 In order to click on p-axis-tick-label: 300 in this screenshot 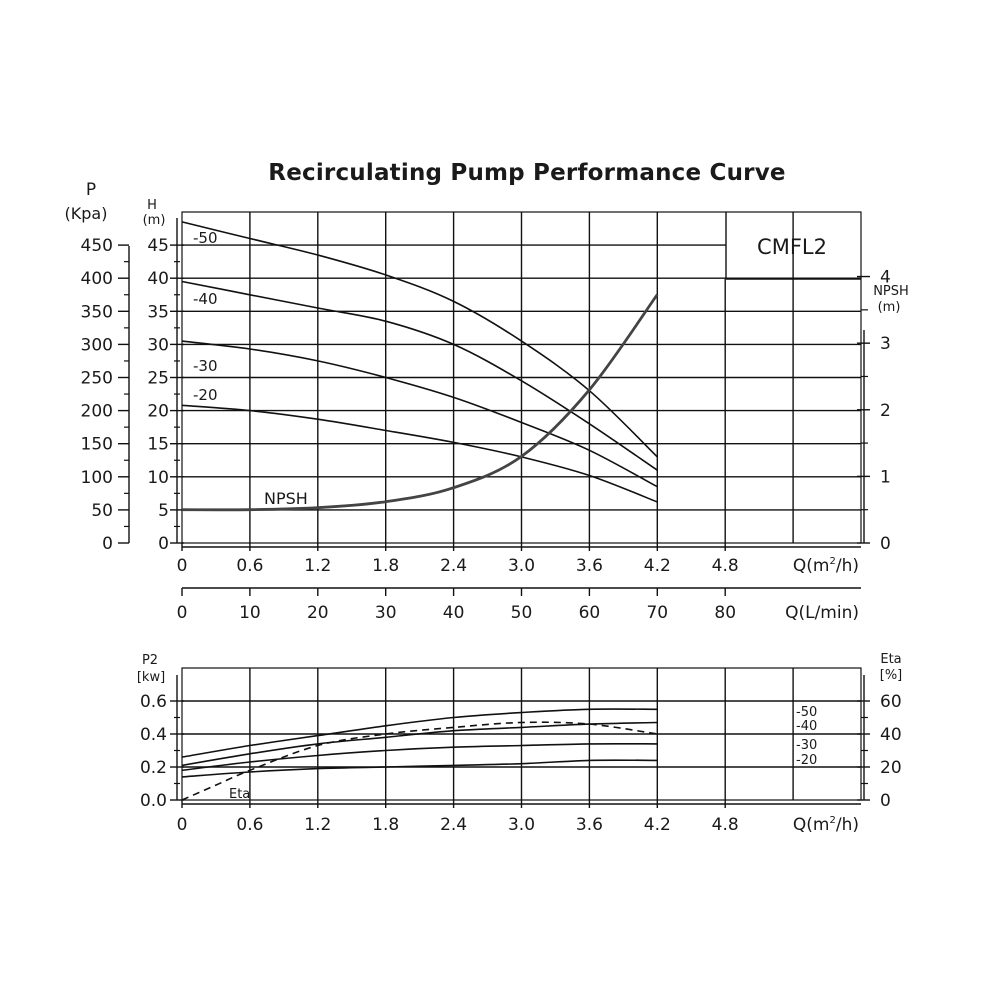, I will do `click(97, 345)`.